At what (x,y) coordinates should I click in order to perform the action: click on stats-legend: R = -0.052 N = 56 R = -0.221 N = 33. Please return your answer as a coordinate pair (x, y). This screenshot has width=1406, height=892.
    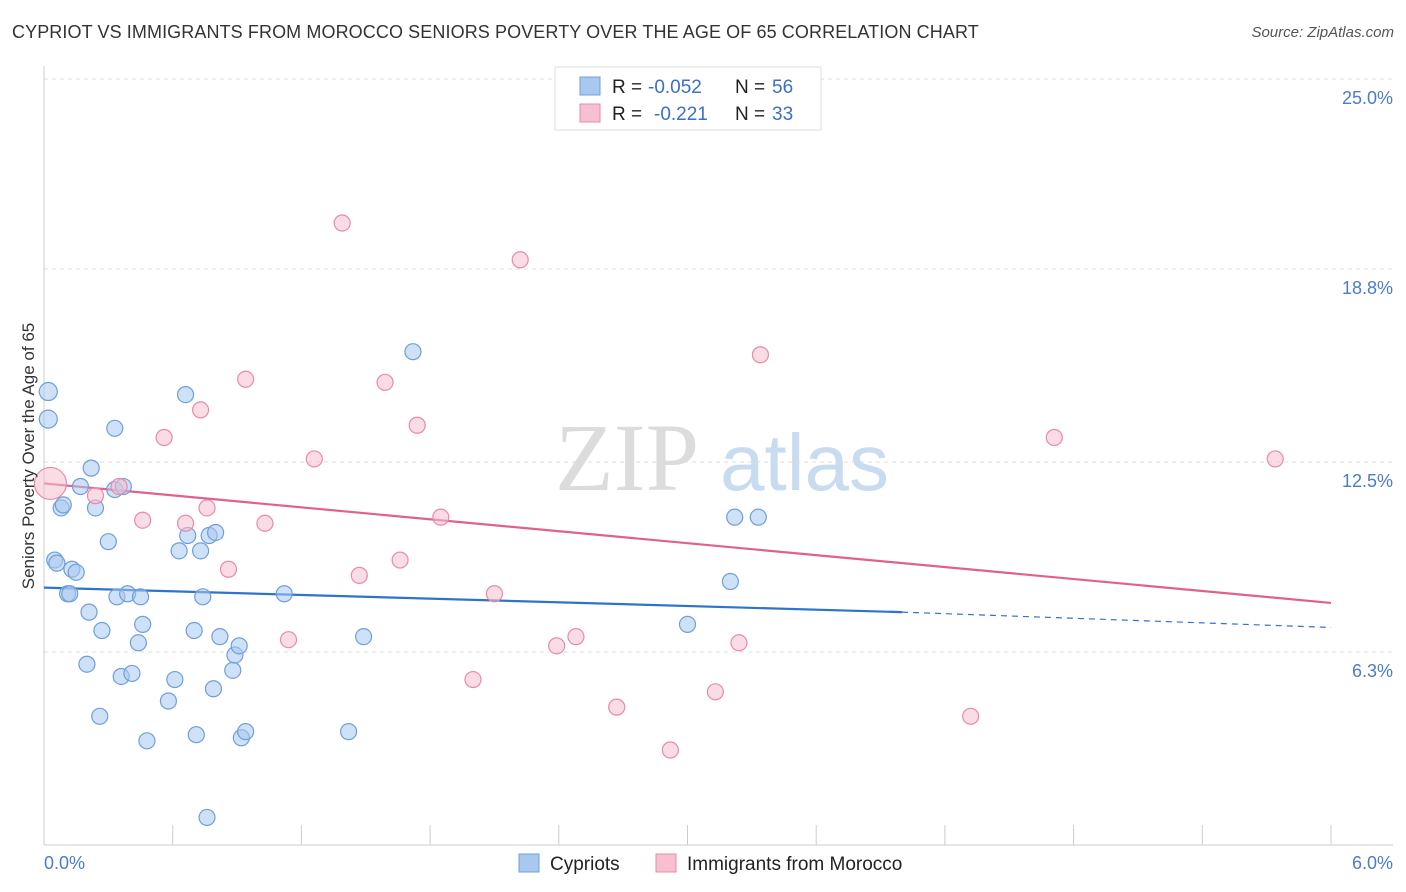
    Looking at the image, I should click on (688, 98).